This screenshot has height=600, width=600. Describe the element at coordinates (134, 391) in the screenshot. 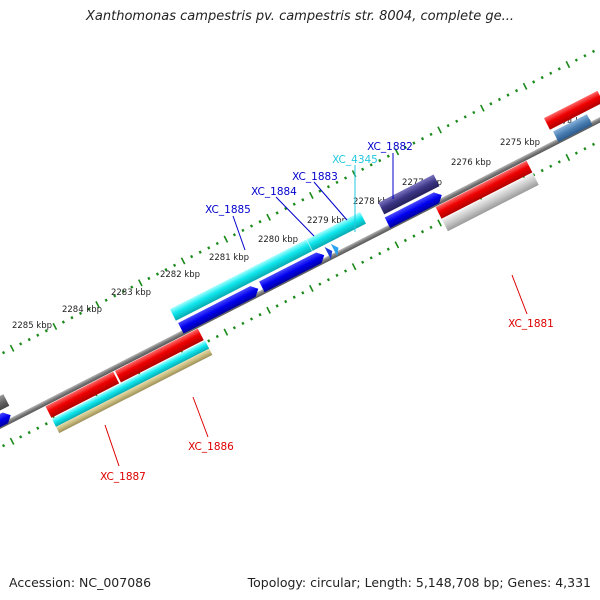

I see `gene-XC_1886-tan-bar` at that location.